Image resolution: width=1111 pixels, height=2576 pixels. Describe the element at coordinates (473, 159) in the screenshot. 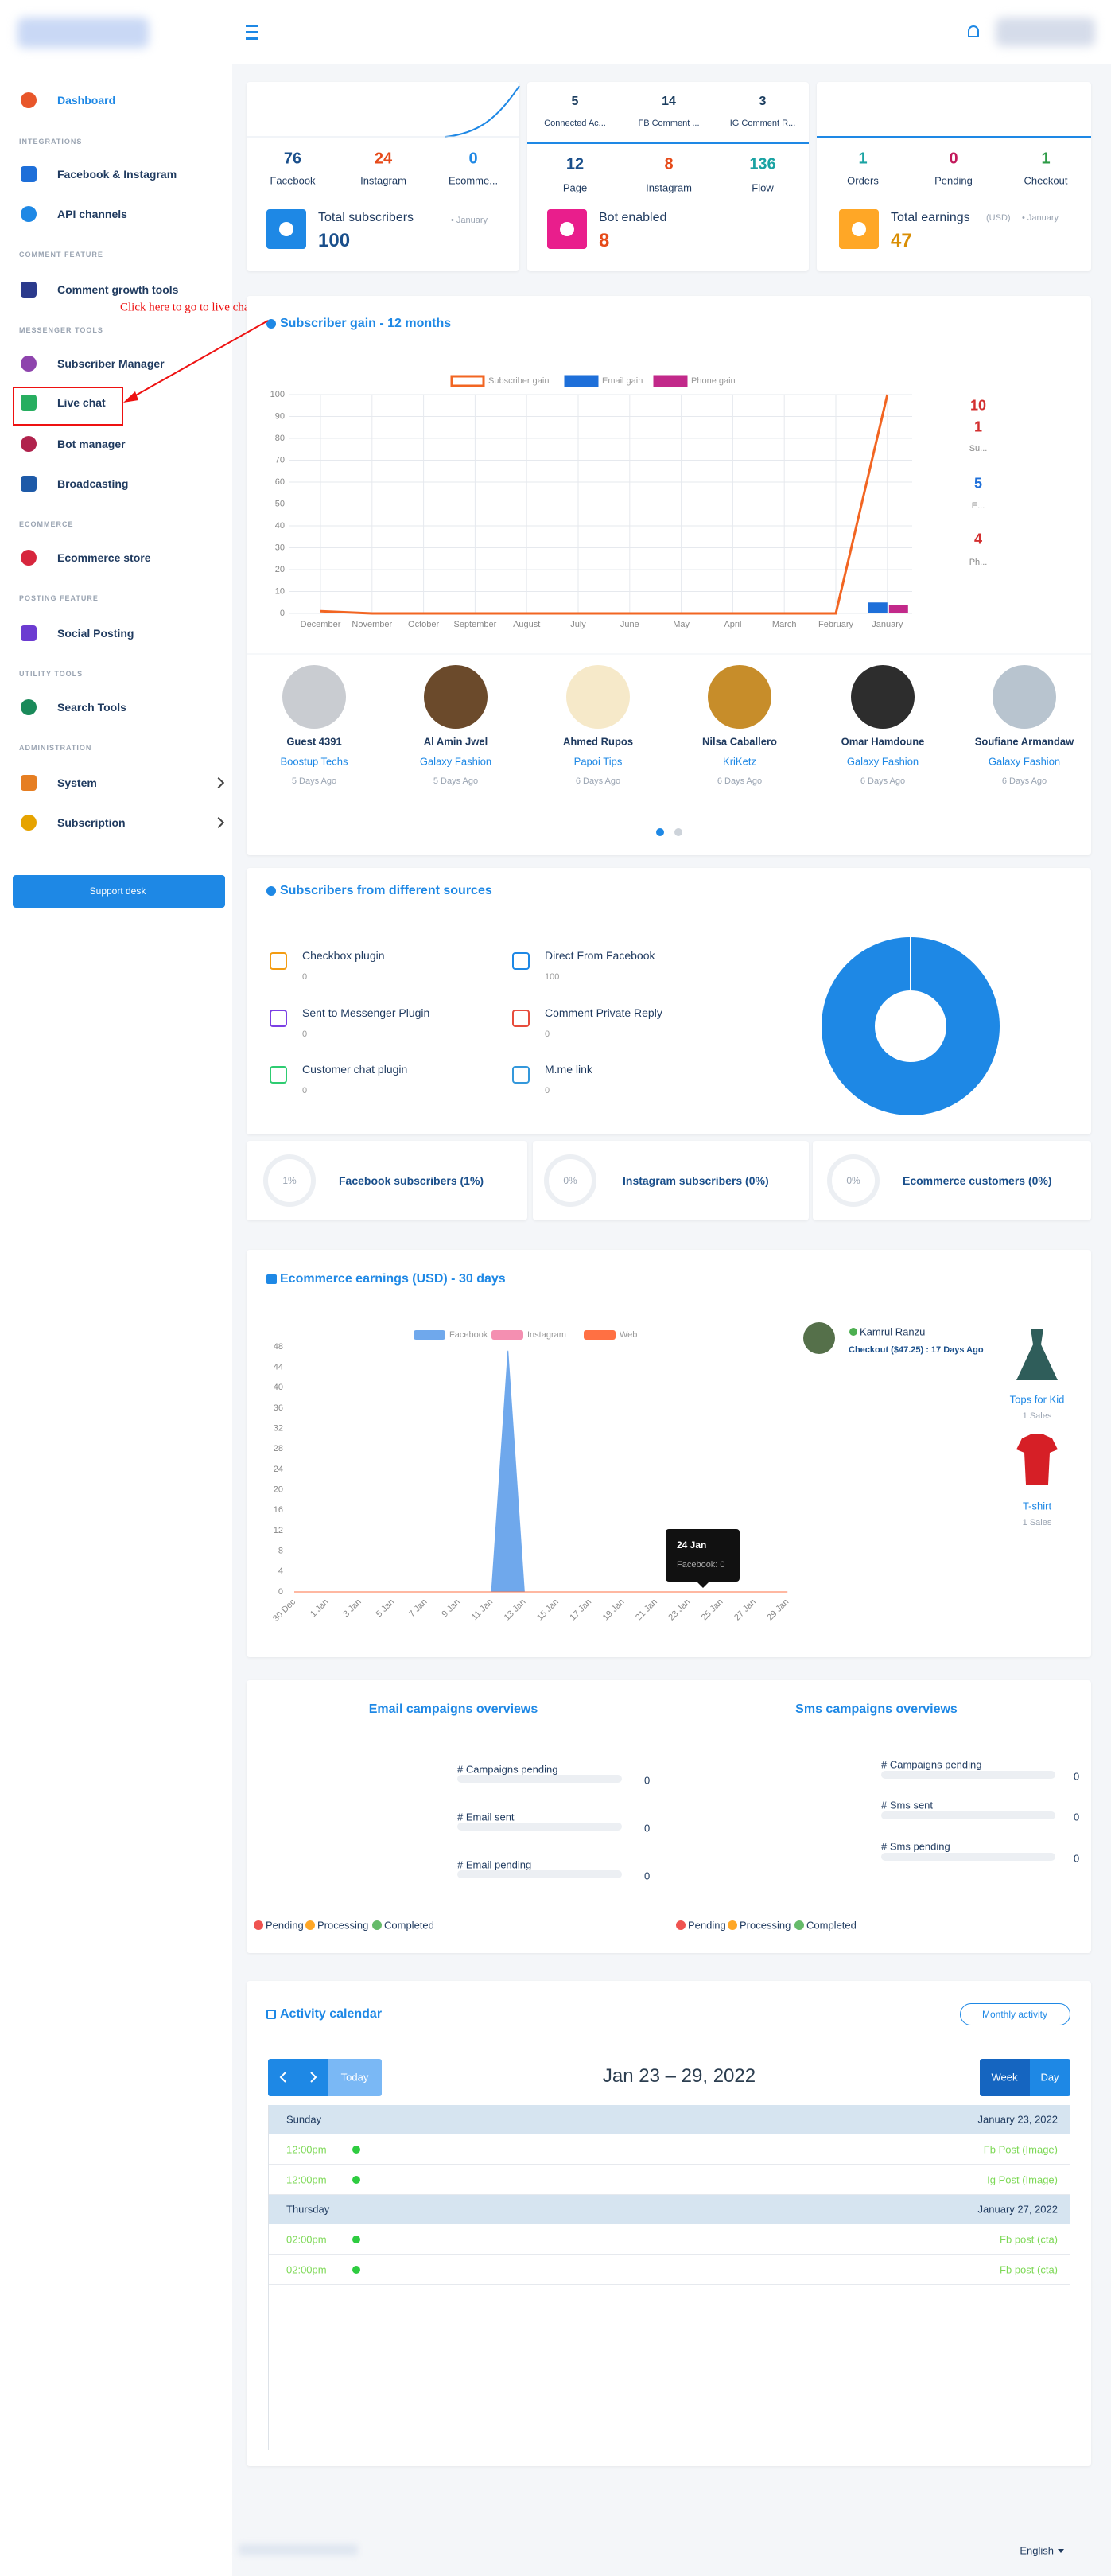

I see `stat-value: 0` at that location.